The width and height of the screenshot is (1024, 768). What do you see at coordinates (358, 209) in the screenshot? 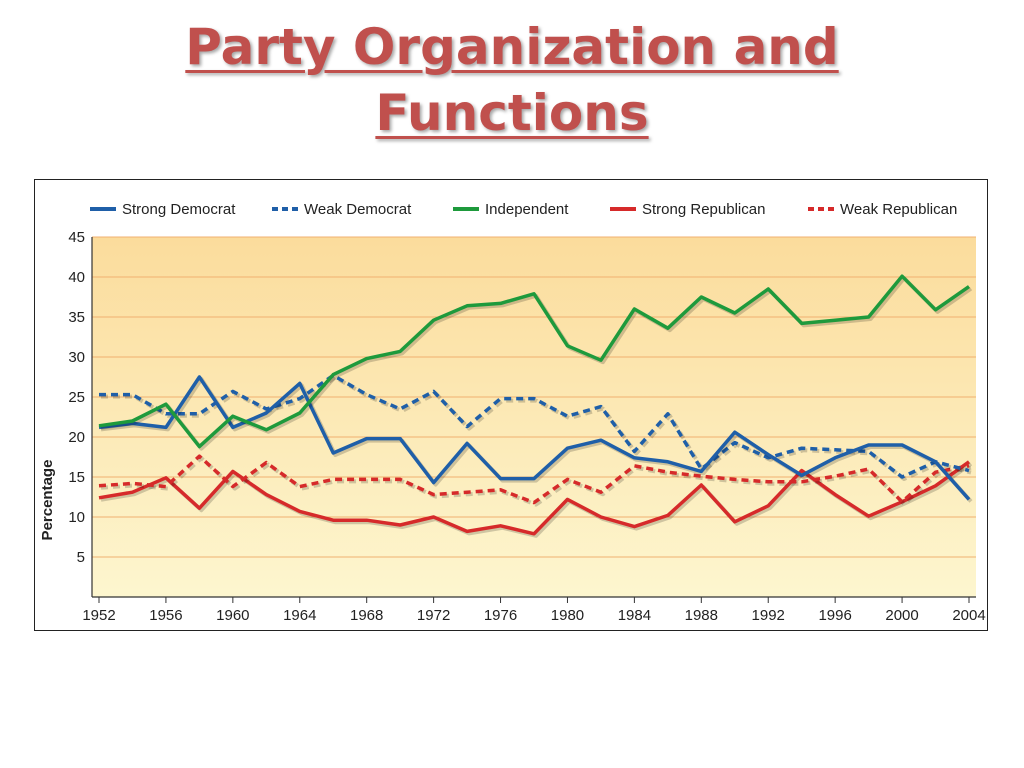
I see `legend-label-weak-democrat: Weak Democrat` at bounding box center [358, 209].